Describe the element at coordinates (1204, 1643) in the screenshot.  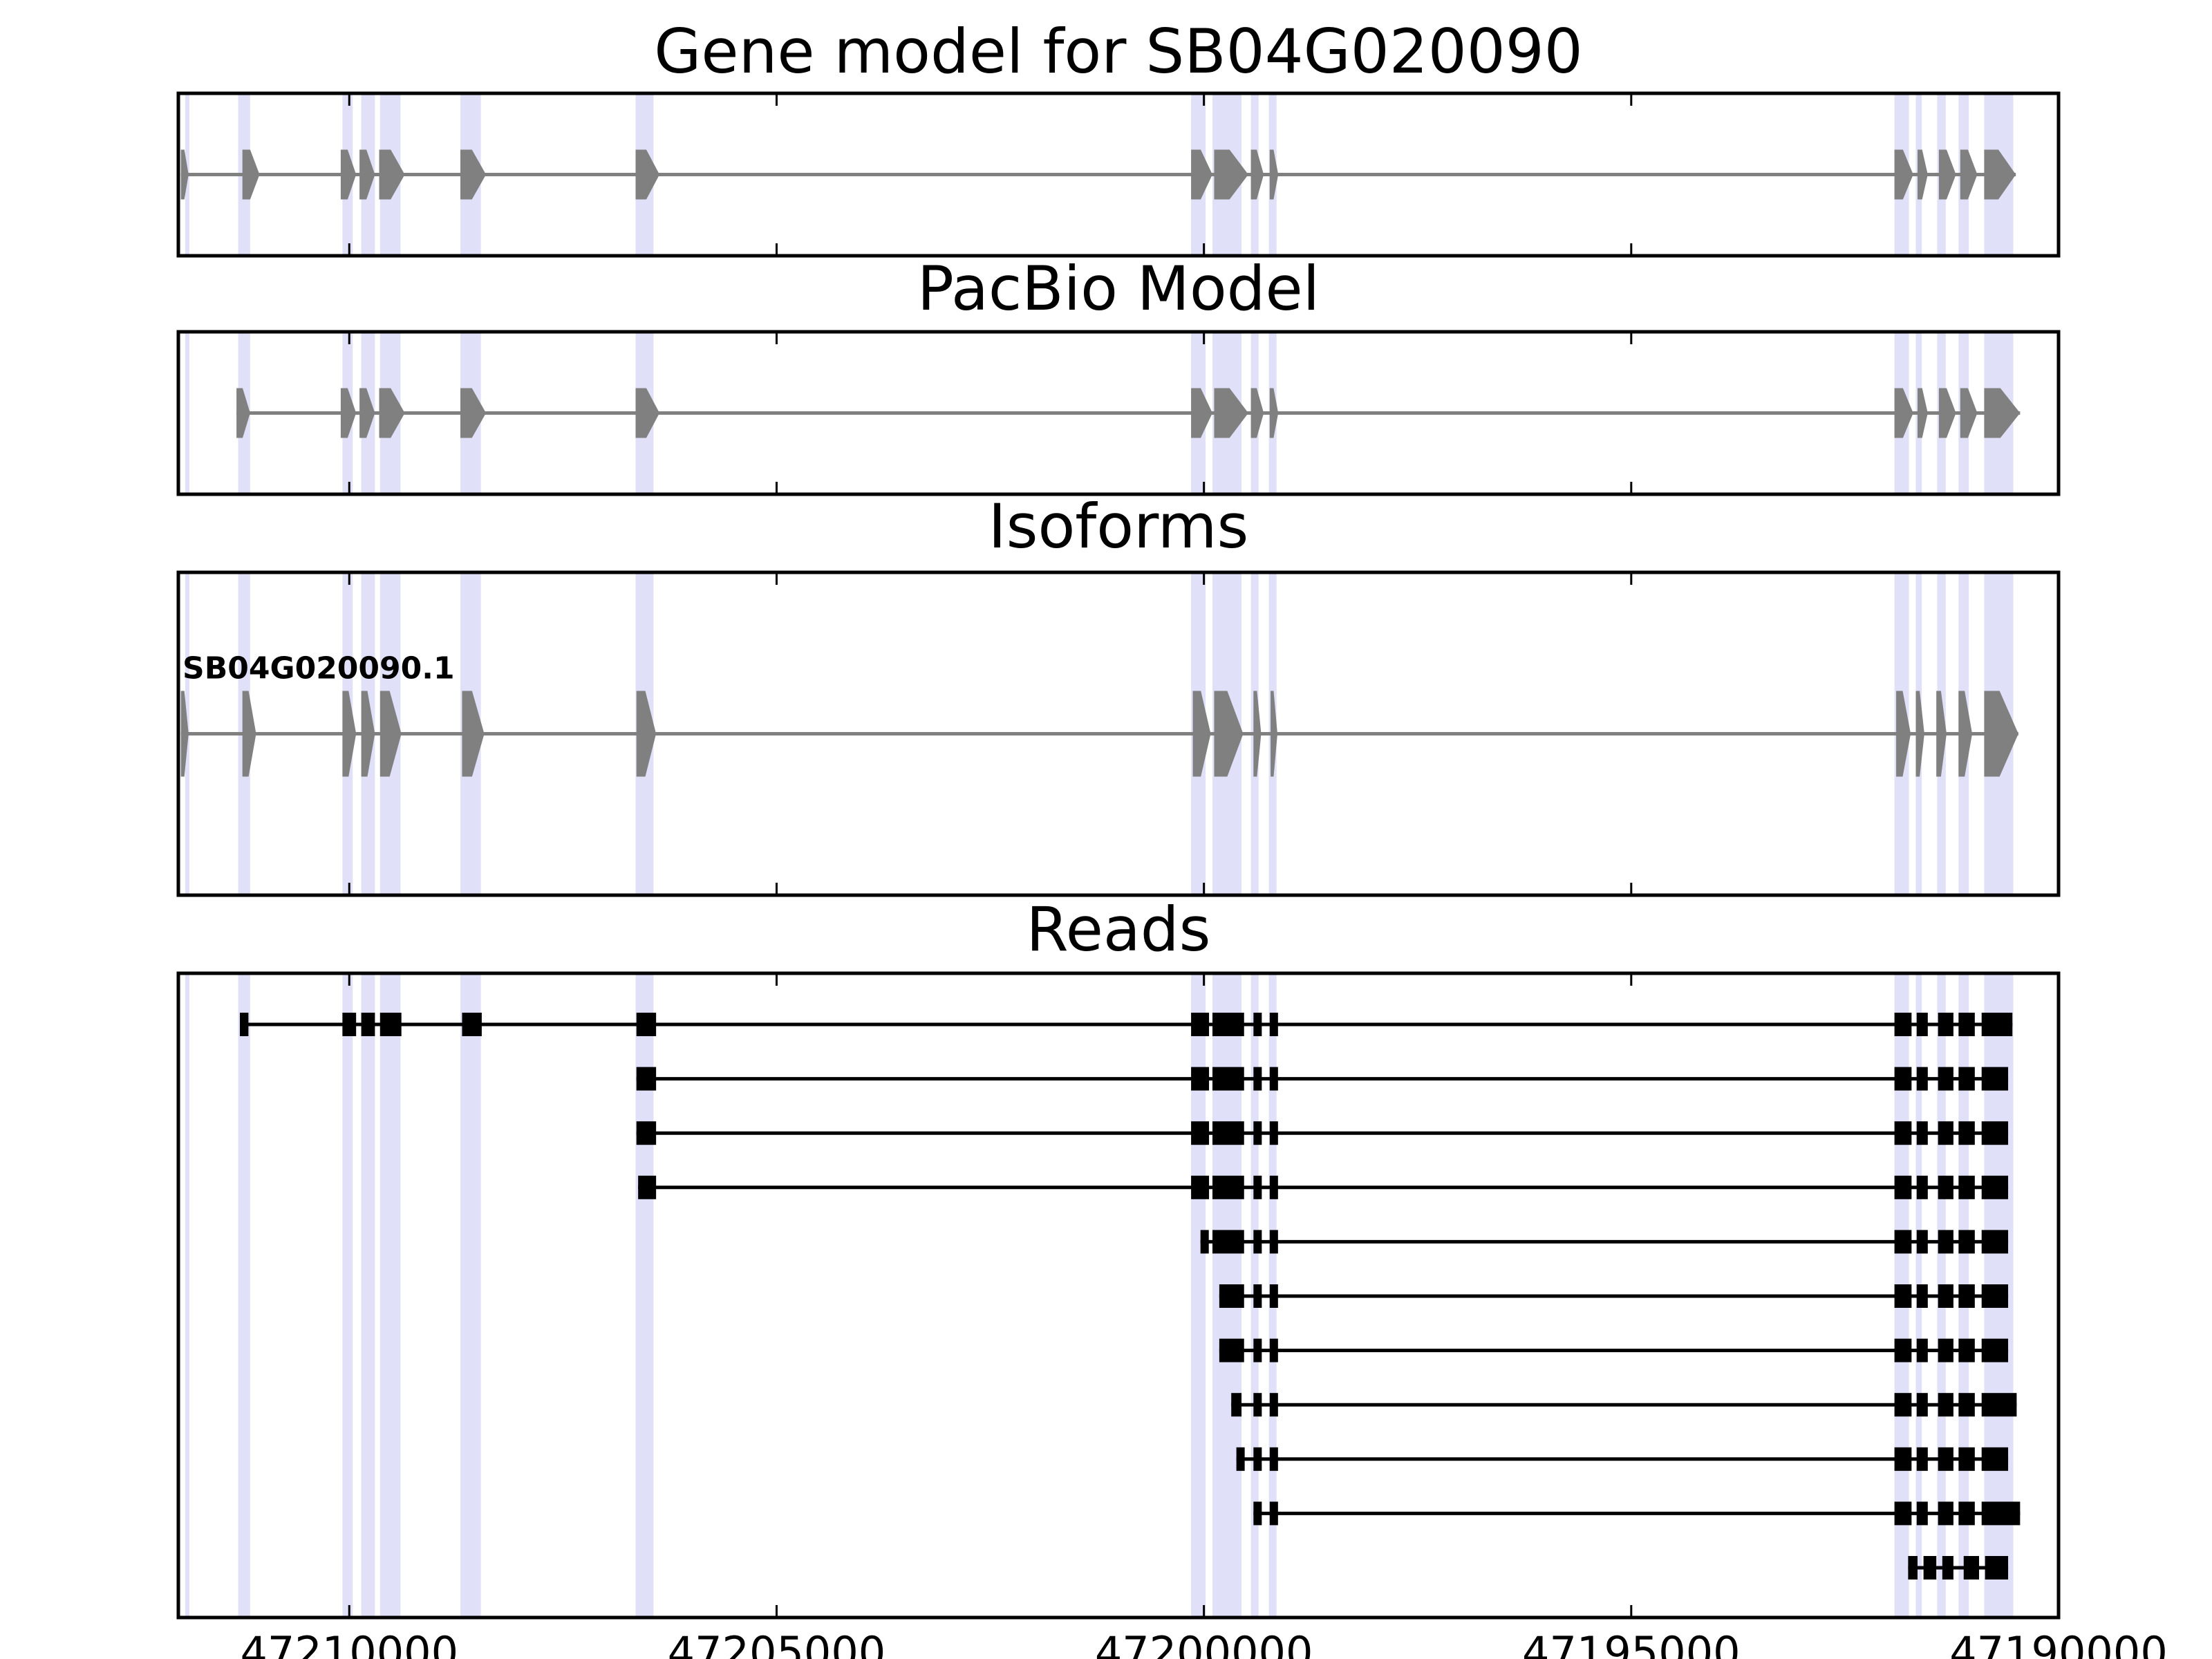
I see `x-tick-label: 47200000` at that location.